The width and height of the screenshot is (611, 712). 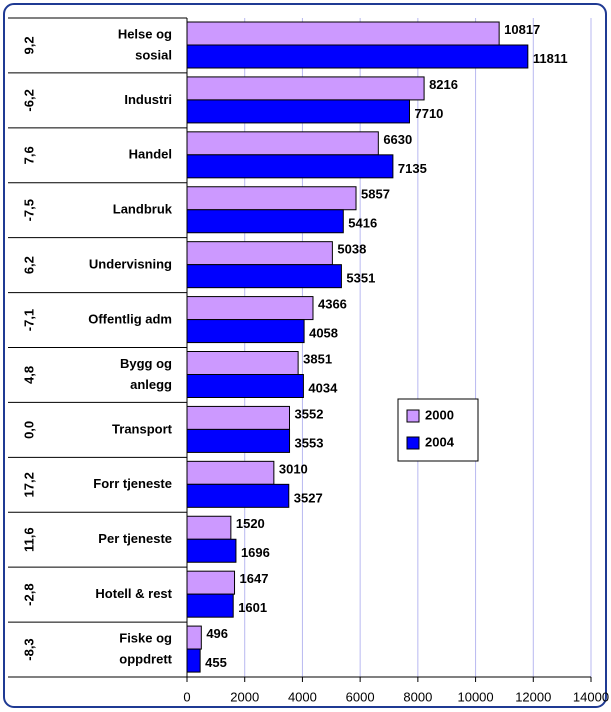 I want to click on x-tick-label: 10000, so click(x=475, y=696).